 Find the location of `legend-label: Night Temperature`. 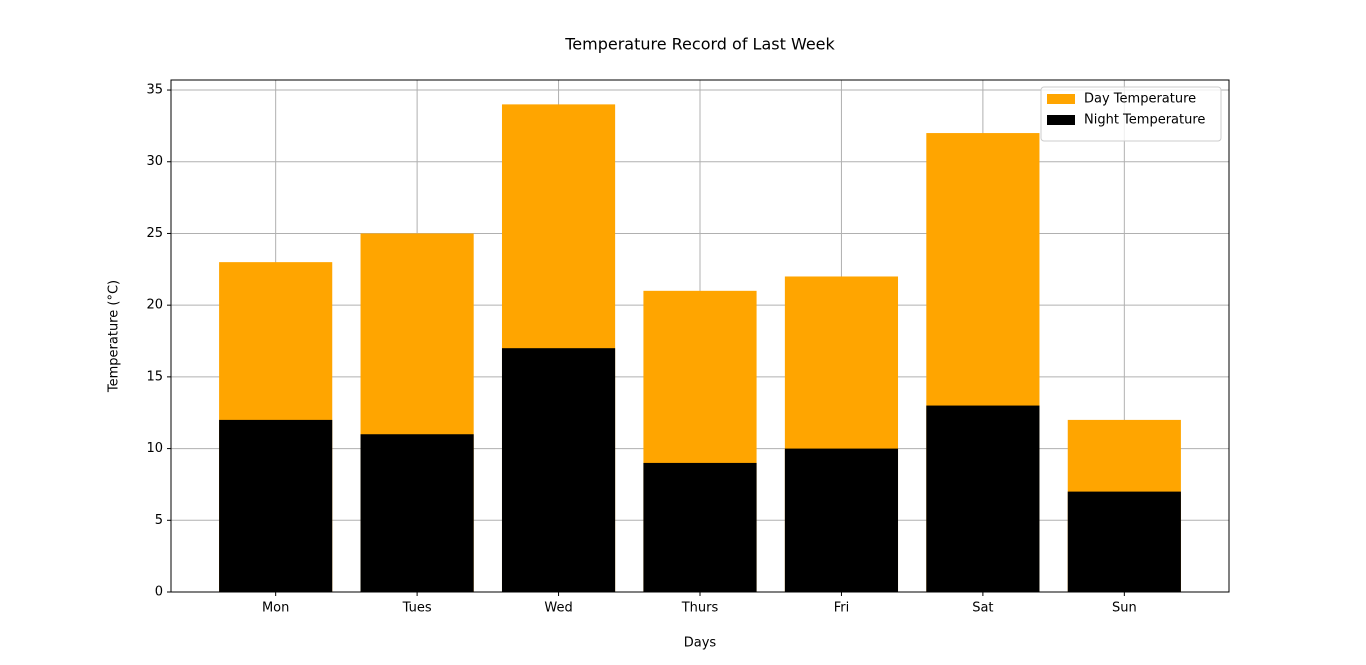

legend-label: Night Temperature is located at coordinates (1144, 120).